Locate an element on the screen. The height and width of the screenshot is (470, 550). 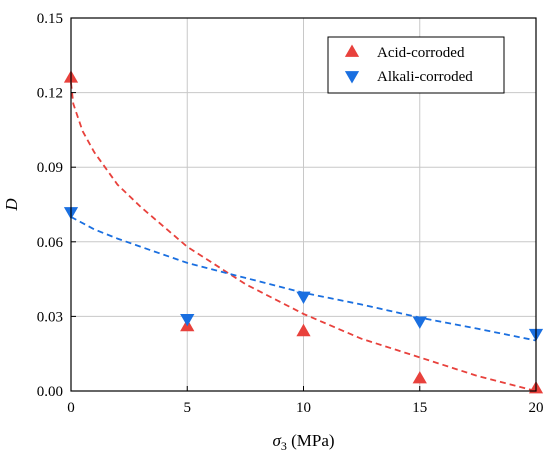
y-tick-label: 0.09 is located at coordinates (50, 168).